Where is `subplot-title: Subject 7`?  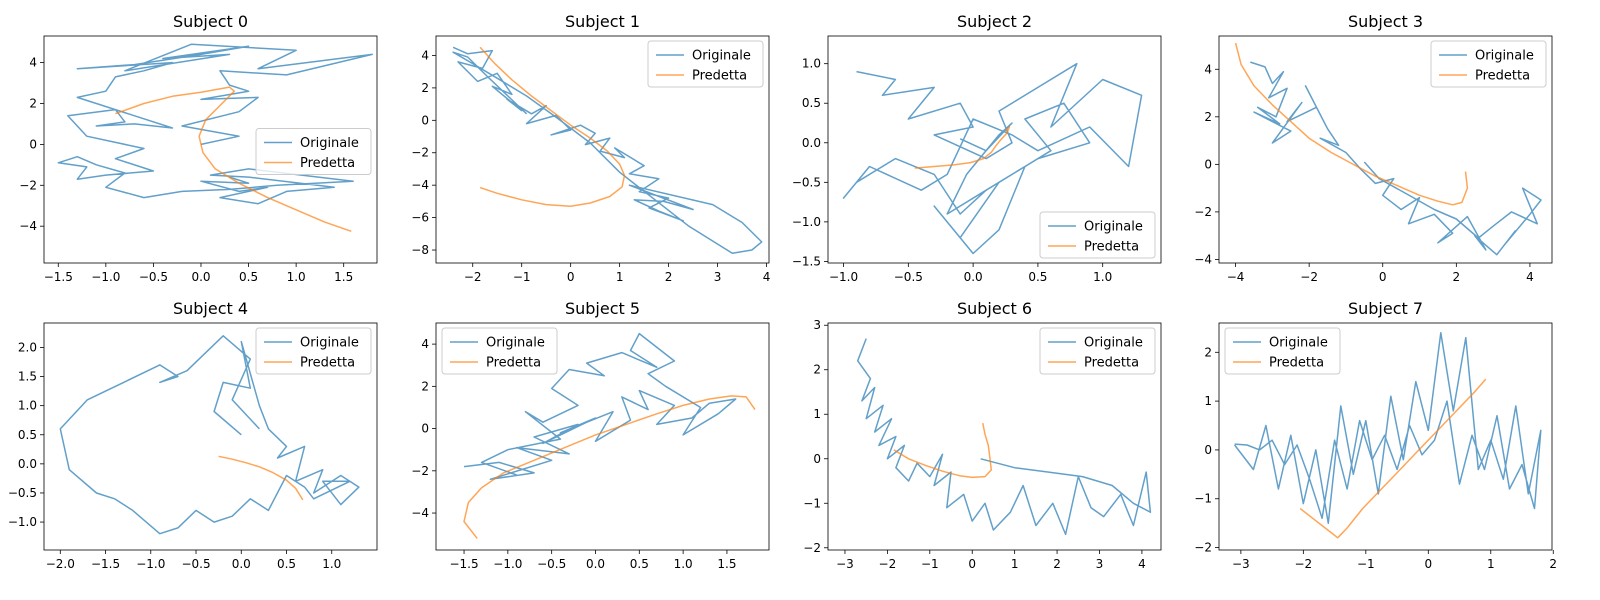 subplot-title: Subject 7 is located at coordinates (1385, 308).